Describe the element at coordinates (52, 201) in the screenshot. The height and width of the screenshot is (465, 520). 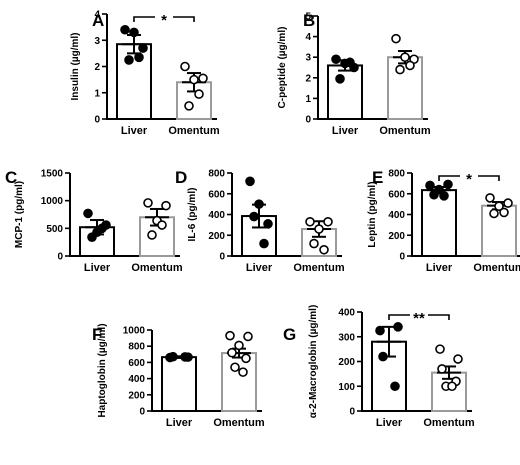
I see `y-tick-label: 1000` at that location.